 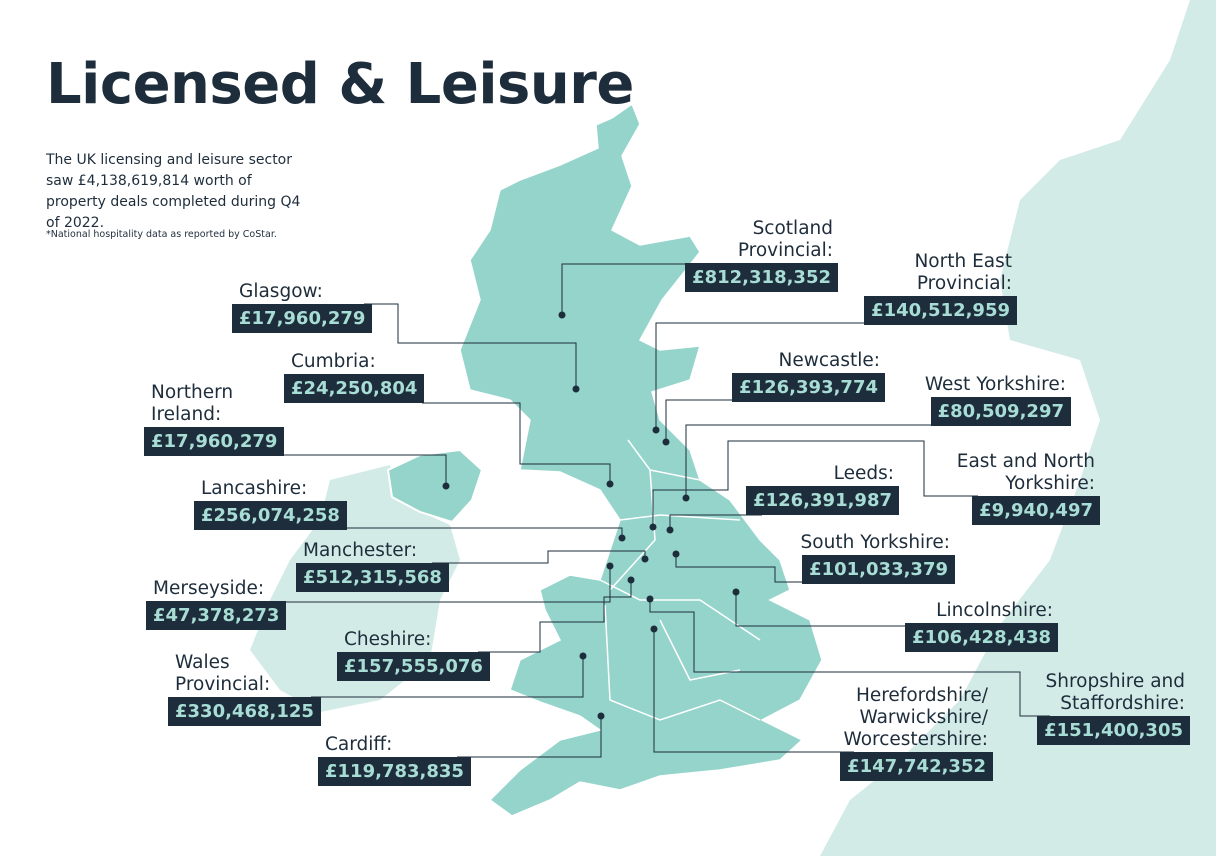 What do you see at coordinates (761, 277) in the screenshot?
I see `region-value: £812,318,352` at bounding box center [761, 277].